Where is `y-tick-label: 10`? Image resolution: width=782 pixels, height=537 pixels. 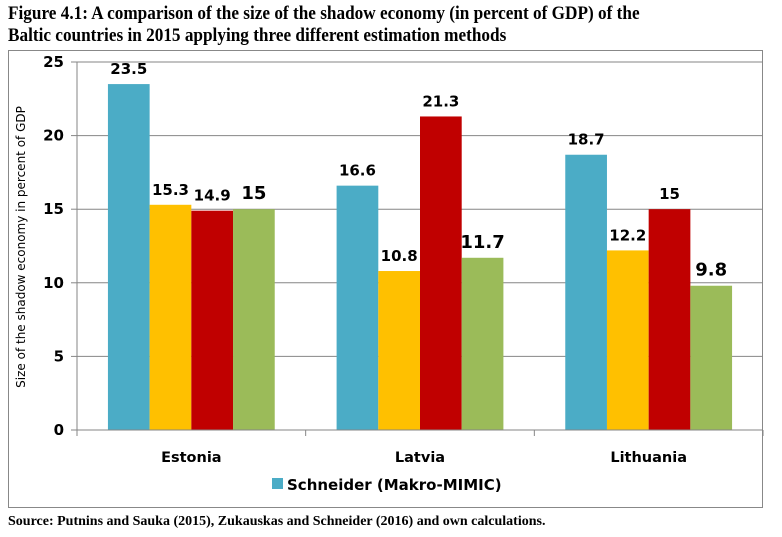
y-tick-label: 10 is located at coordinates (53, 283).